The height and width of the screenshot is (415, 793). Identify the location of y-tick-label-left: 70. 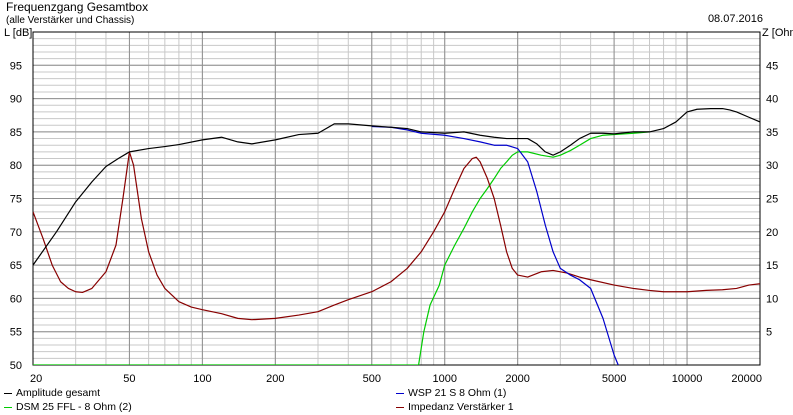
(16, 233).